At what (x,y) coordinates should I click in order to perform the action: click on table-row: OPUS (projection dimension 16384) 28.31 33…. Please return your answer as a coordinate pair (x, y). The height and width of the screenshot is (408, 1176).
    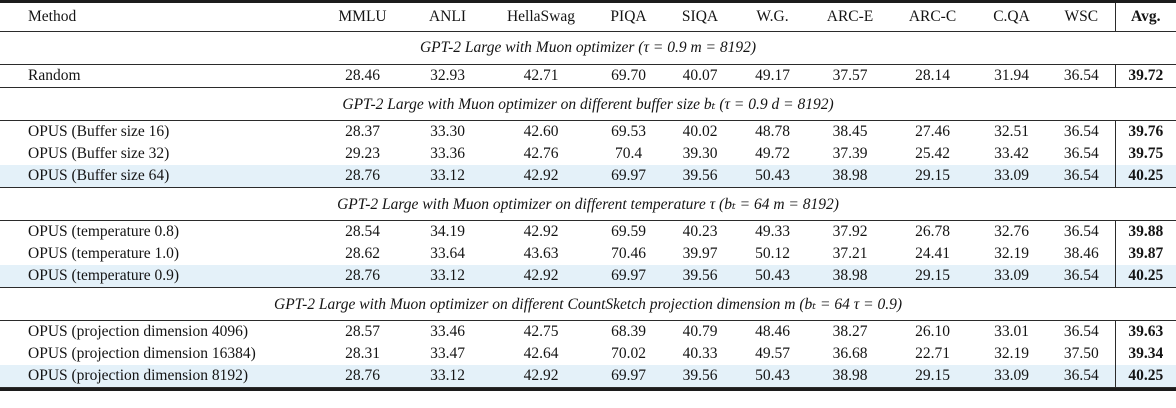
    Looking at the image, I should click on (588, 354).